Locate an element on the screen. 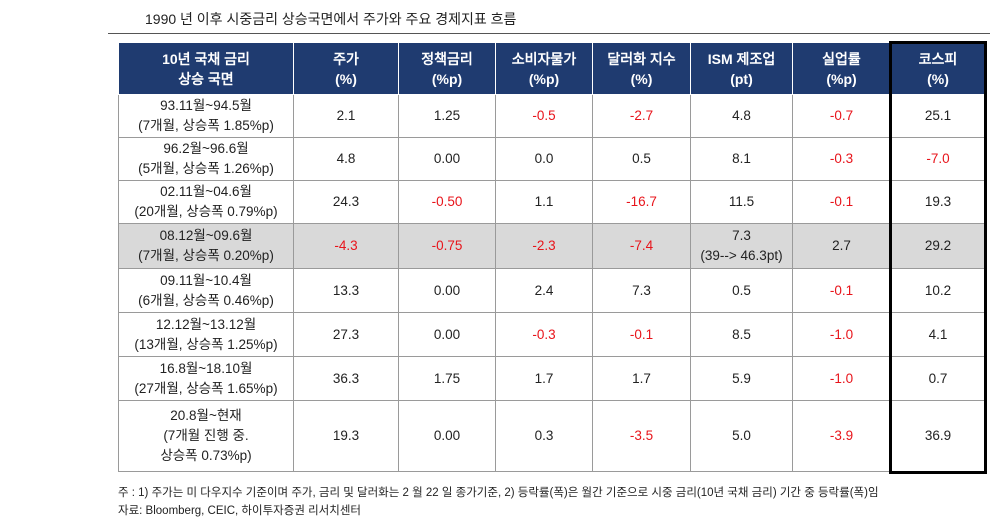  value-cell: 0.3 is located at coordinates (544, 436).